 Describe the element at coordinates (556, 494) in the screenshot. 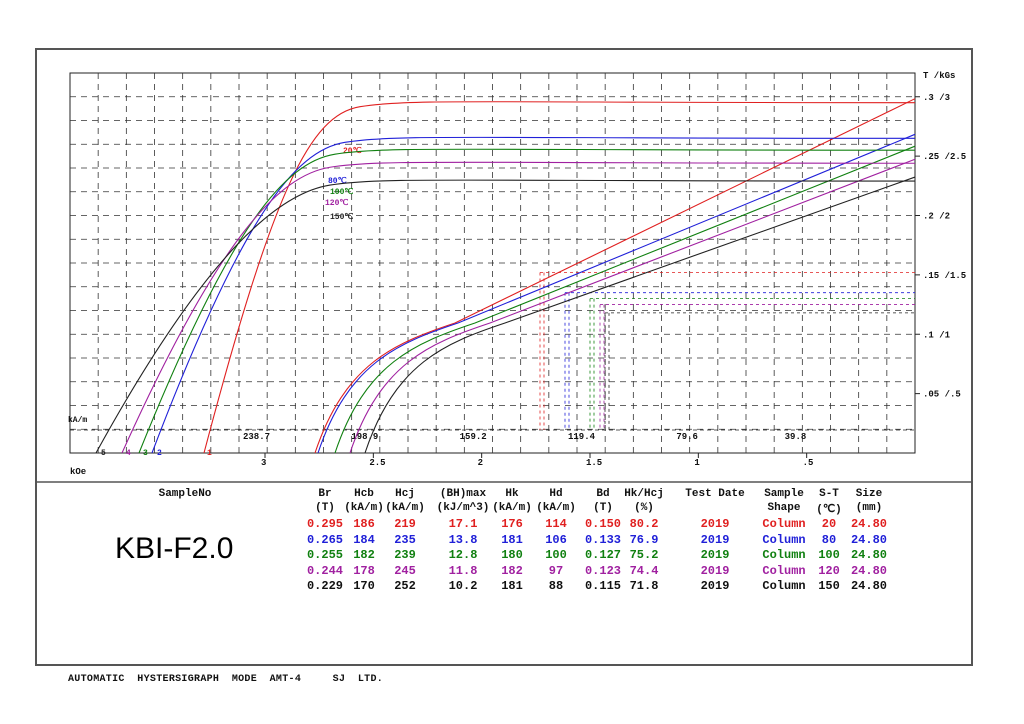

I see `column-header: Hd` at that location.